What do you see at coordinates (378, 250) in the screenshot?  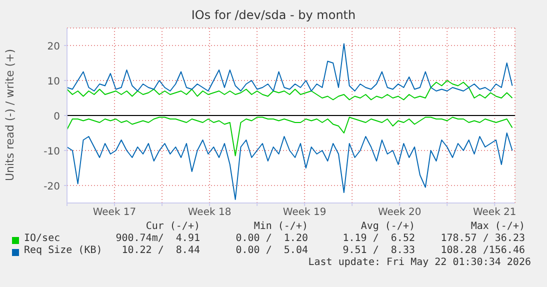 I see `text: 9.51 / 8.33` at bounding box center [378, 250].